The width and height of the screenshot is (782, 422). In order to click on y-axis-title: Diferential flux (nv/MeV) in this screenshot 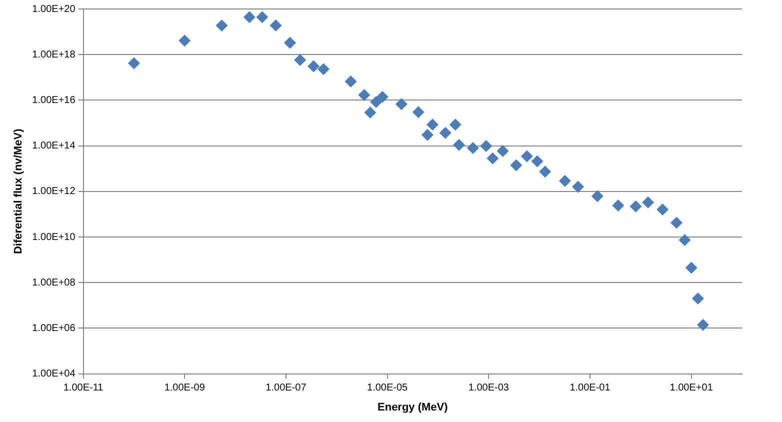, I will do `click(18, 191)`.